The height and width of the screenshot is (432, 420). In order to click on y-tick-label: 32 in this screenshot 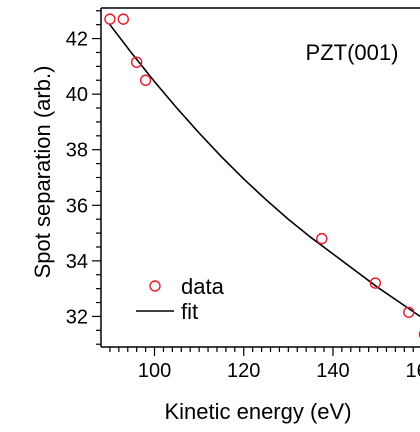, I will do `click(77, 317)`.